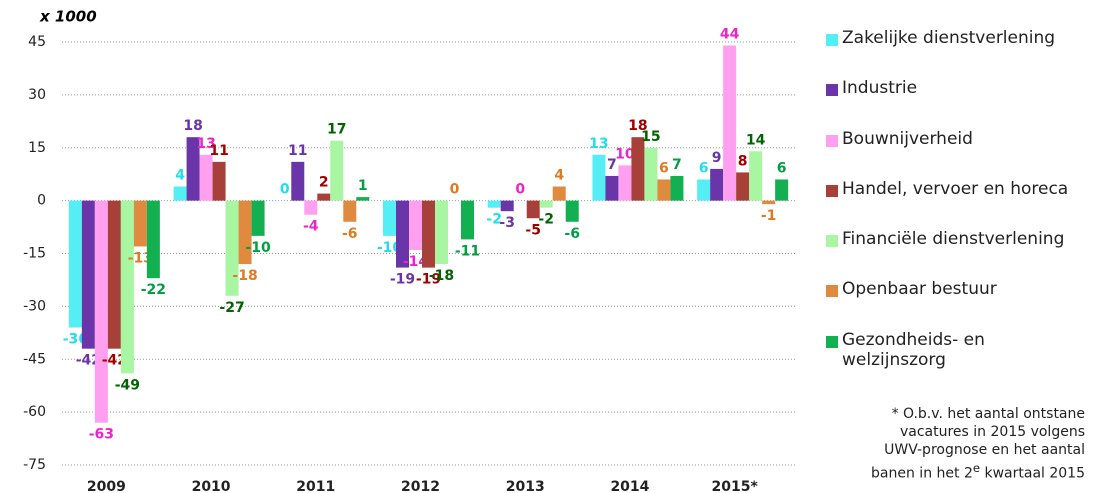 The width and height of the screenshot is (1093, 493). I want to click on x-tick-label: 2015*, so click(734, 486).